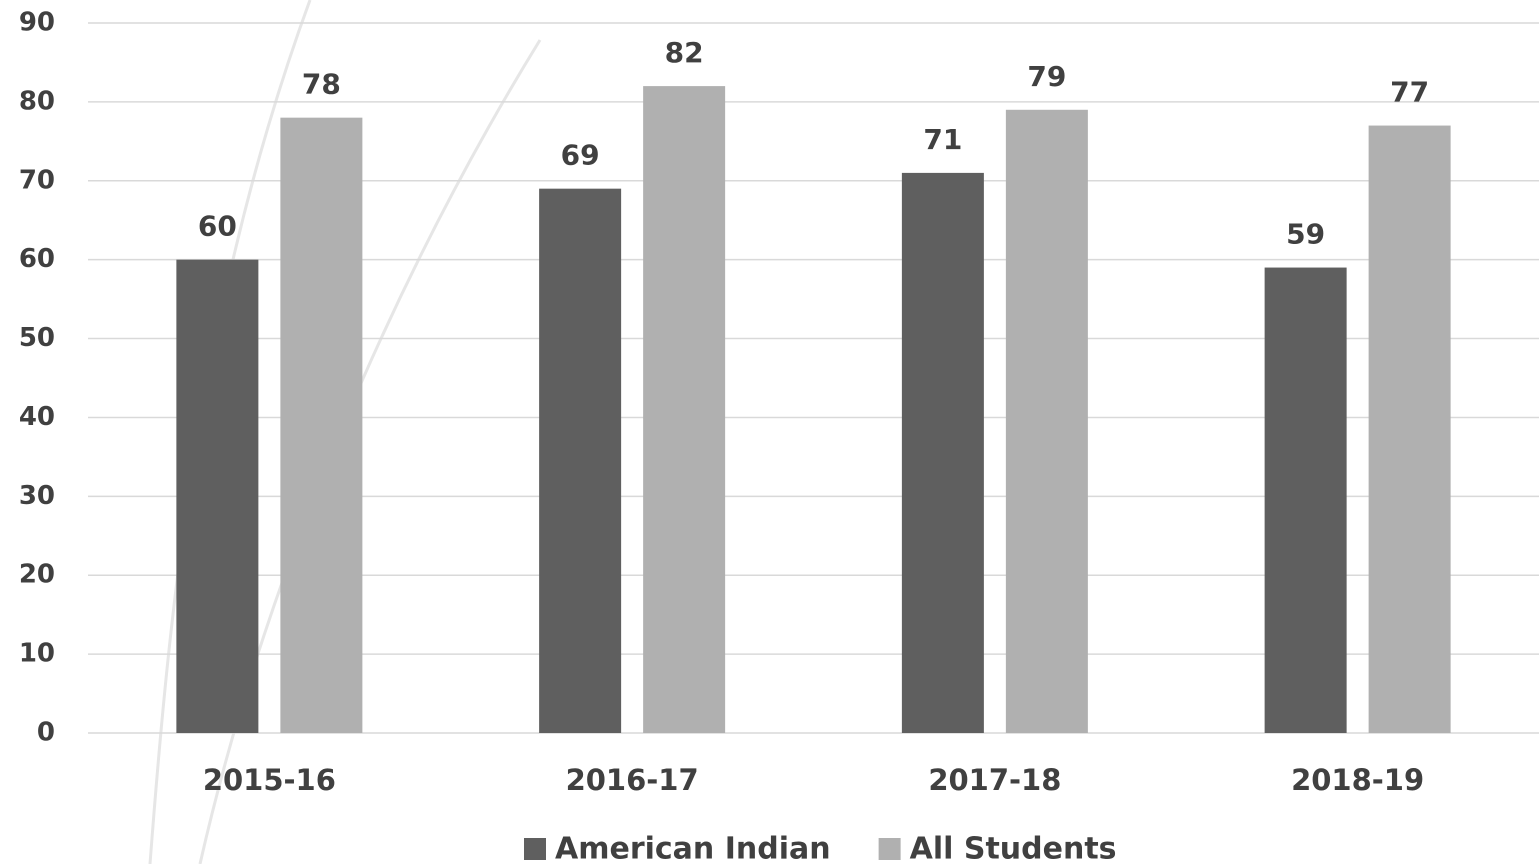  I want to click on x-tick-label: 2017-18, so click(994, 780).